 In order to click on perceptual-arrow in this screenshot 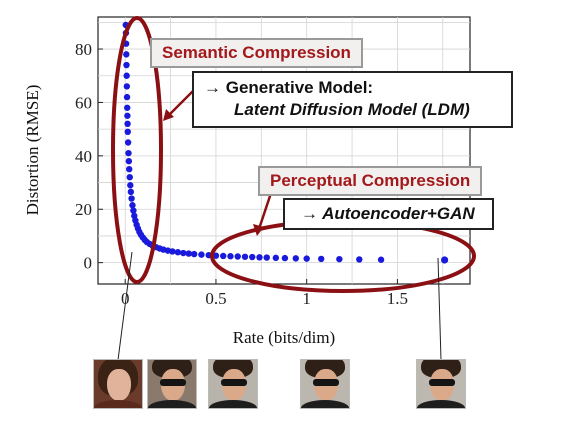, I will do `click(265, 211)`.